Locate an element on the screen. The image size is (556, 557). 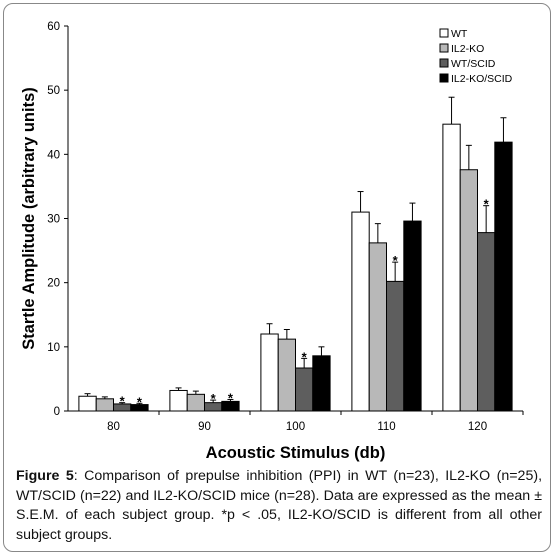
y-tick-label: 0 is located at coordinates (57, 412).